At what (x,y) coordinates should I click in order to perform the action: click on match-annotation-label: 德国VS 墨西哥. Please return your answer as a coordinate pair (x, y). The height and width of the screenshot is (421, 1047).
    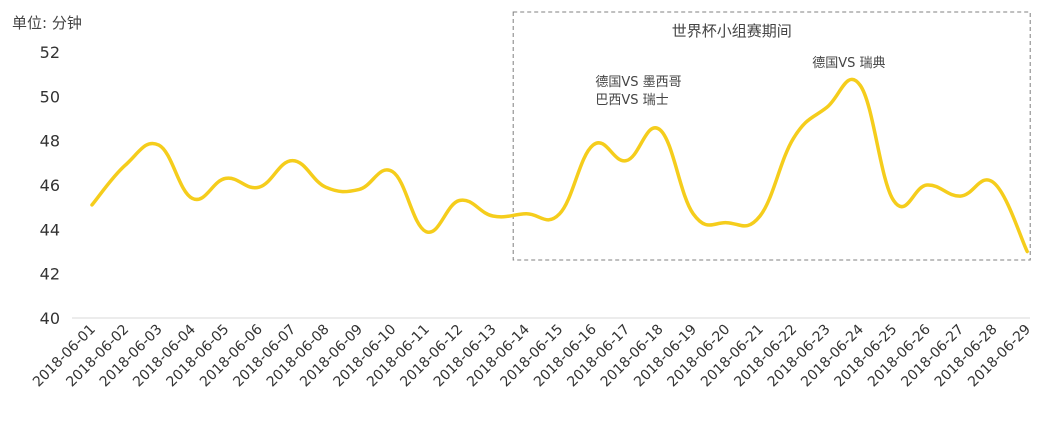
    Looking at the image, I should click on (638, 82).